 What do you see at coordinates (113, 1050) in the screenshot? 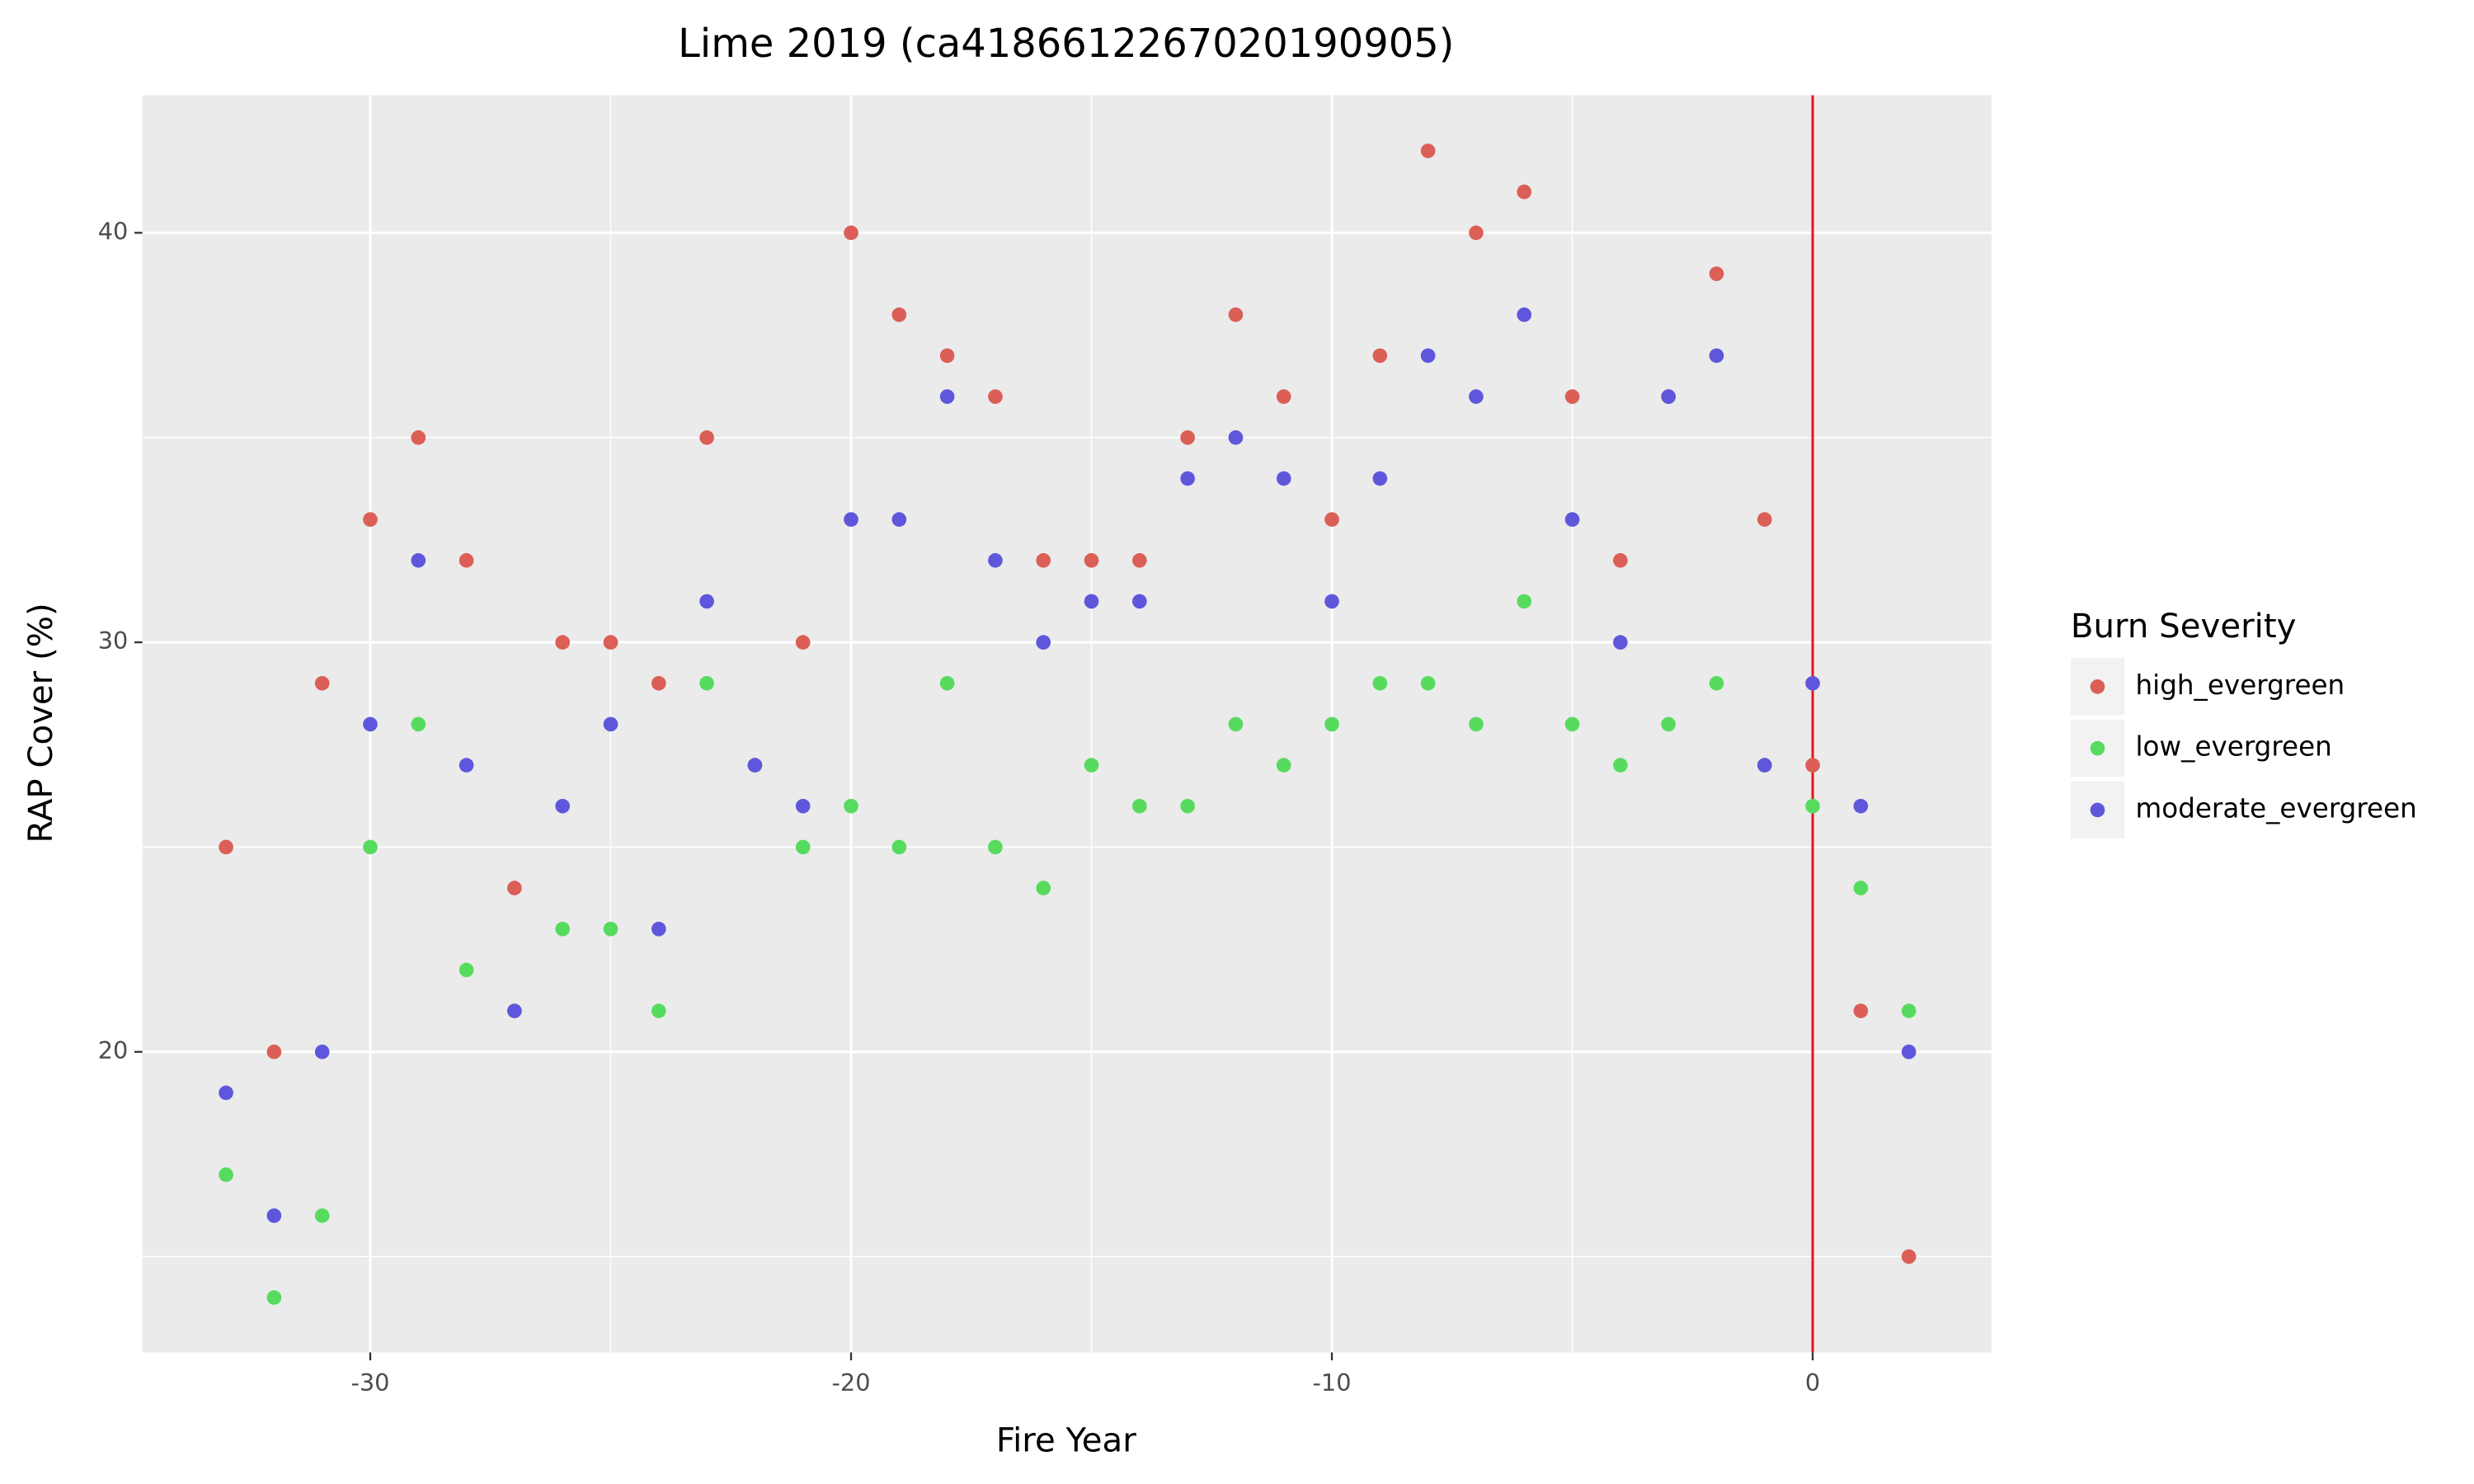
I see `y-tick-label: 20` at bounding box center [113, 1050].